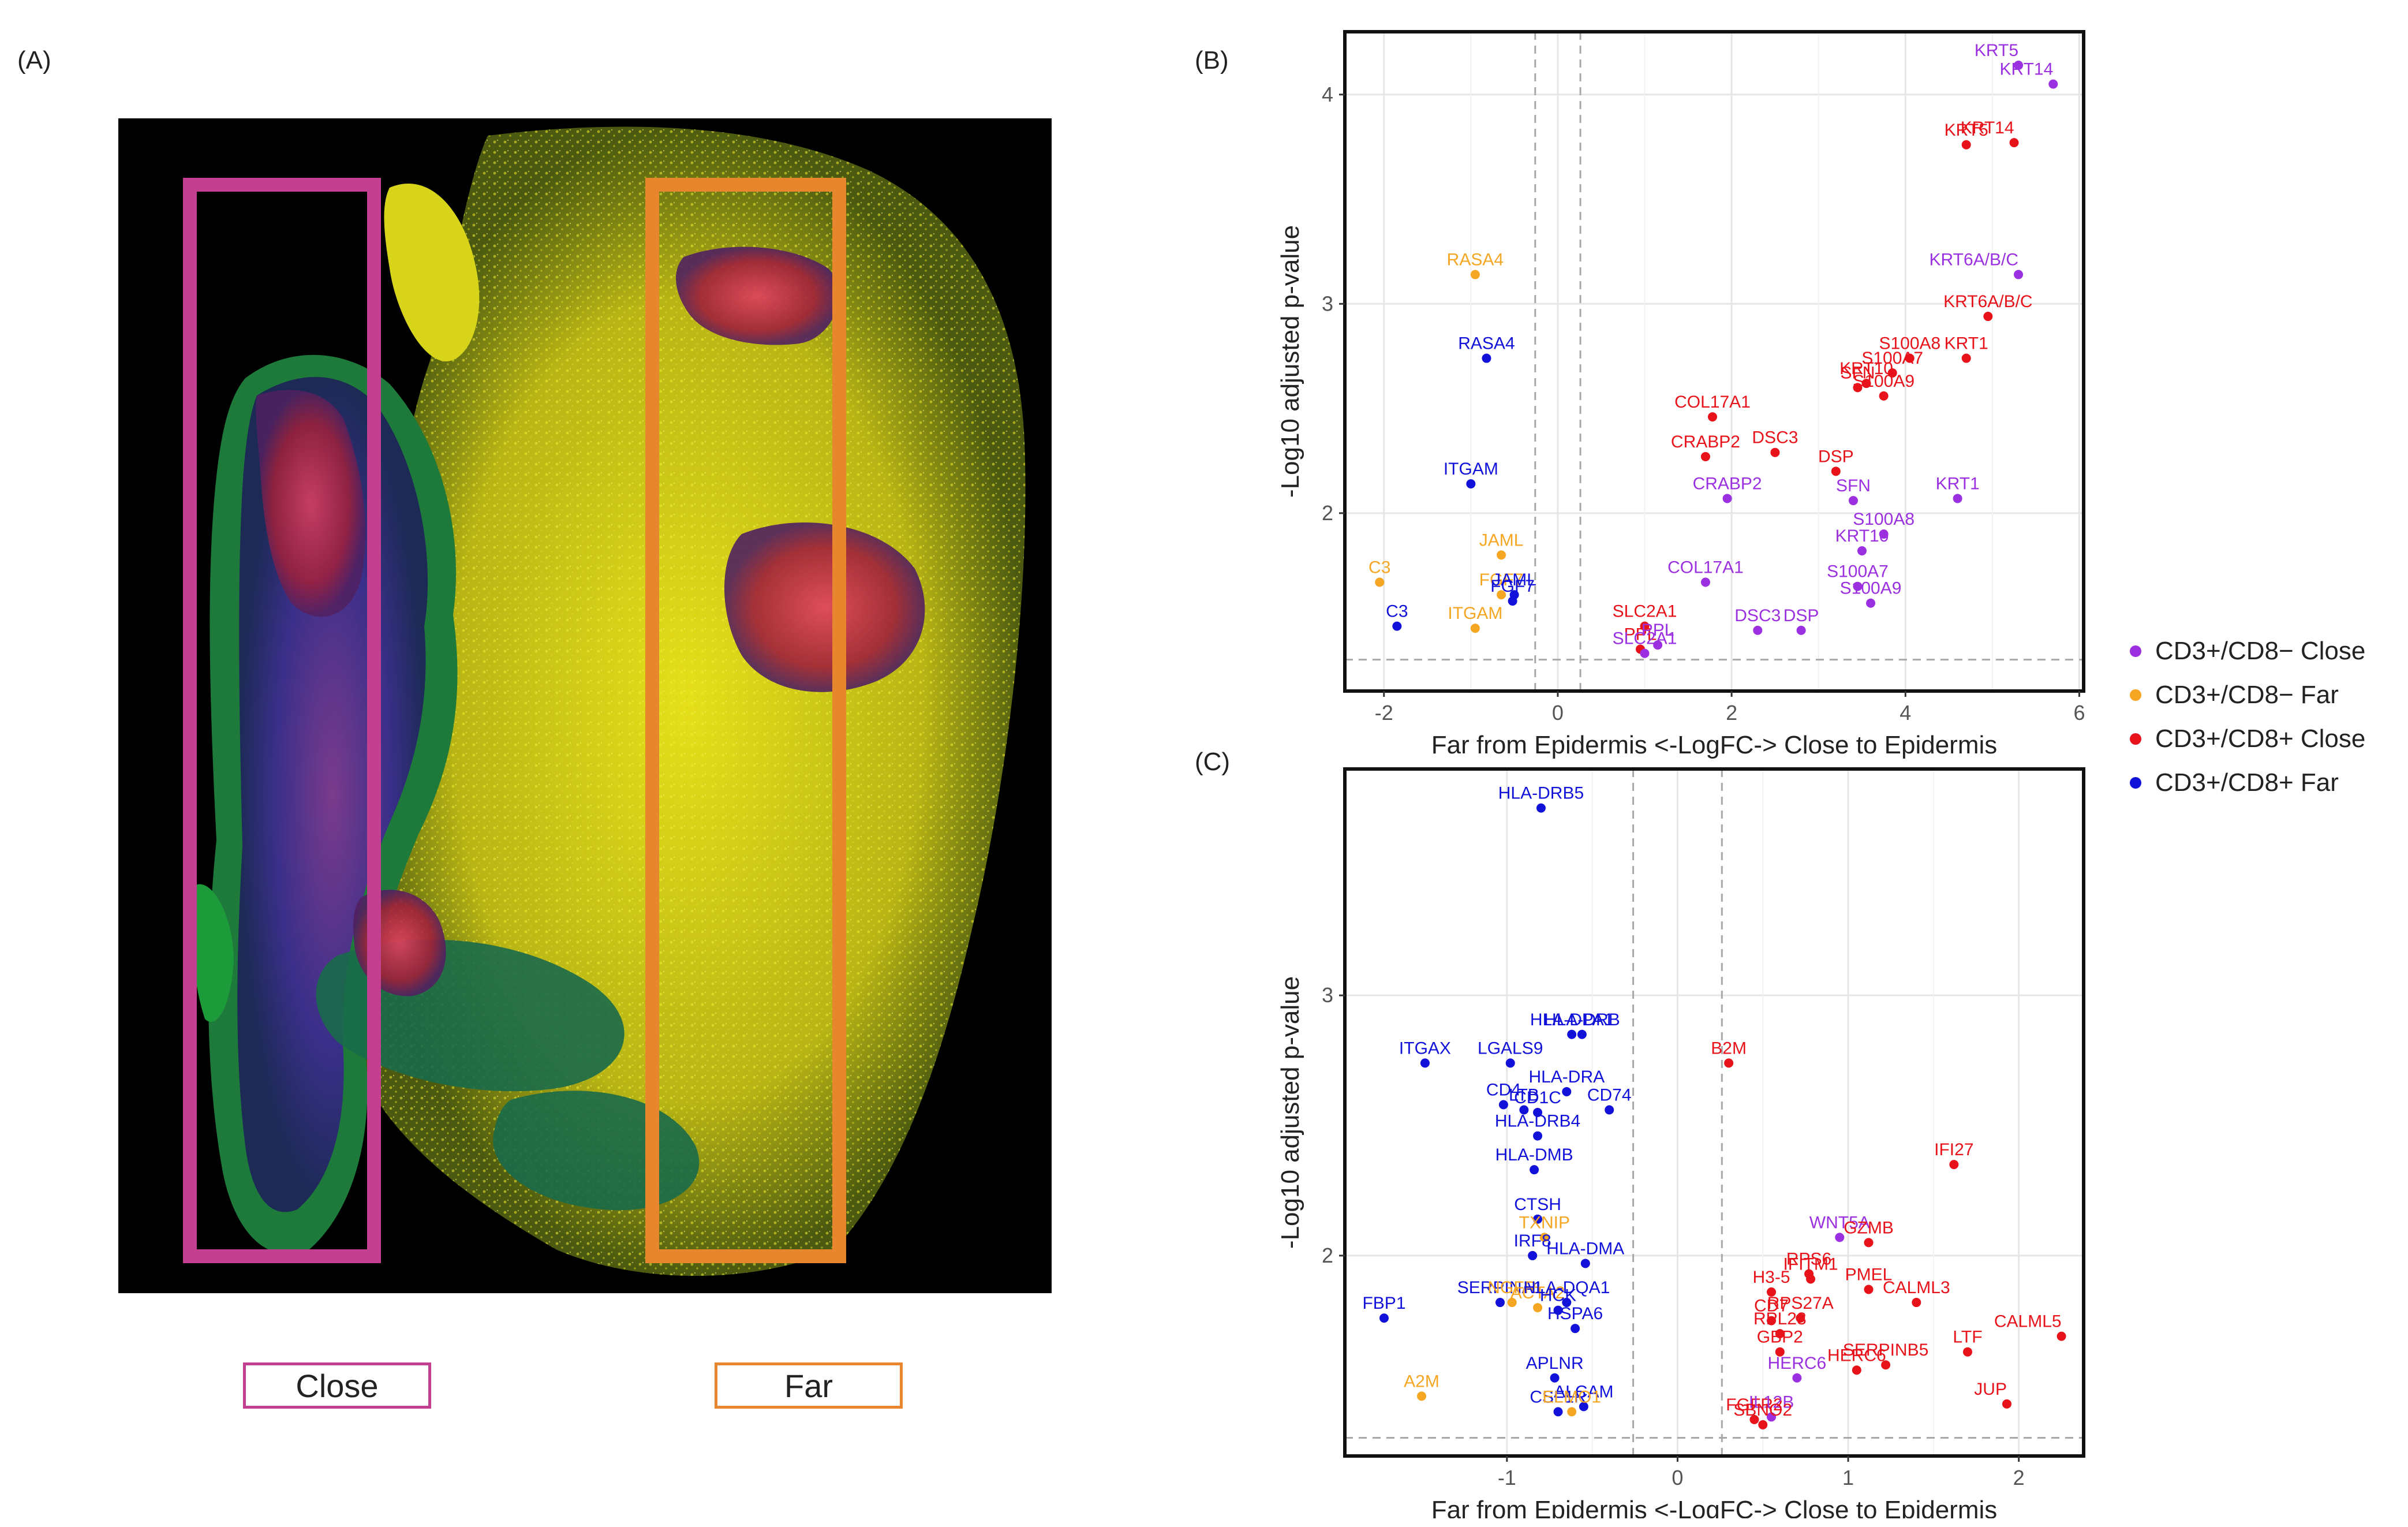  What do you see at coordinates (1290, 1112) in the screenshot?
I see `y-axis-label: -Log10 adjusted p-value` at bounding box center [1290, 1112].